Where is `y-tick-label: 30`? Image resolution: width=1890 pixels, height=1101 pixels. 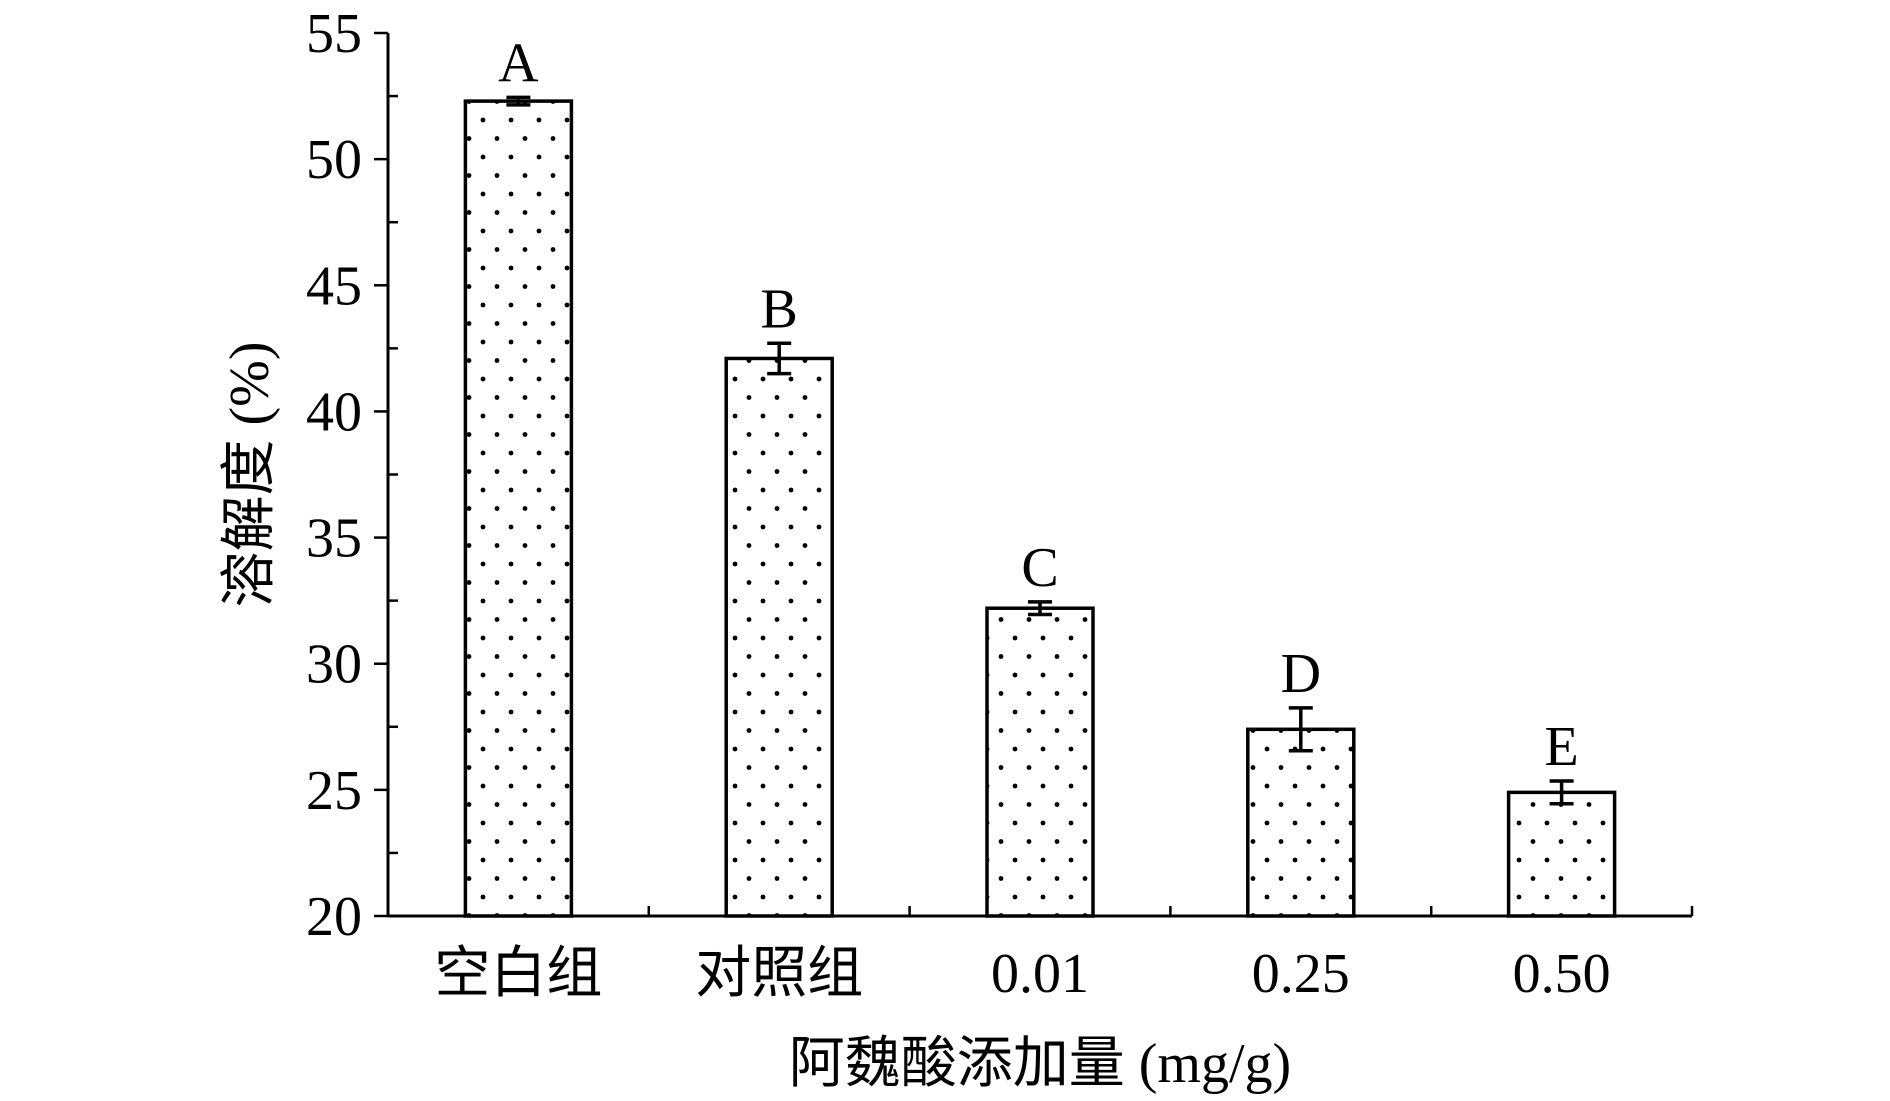
y-tick-label: 30 is located at coordinates (334, 665).